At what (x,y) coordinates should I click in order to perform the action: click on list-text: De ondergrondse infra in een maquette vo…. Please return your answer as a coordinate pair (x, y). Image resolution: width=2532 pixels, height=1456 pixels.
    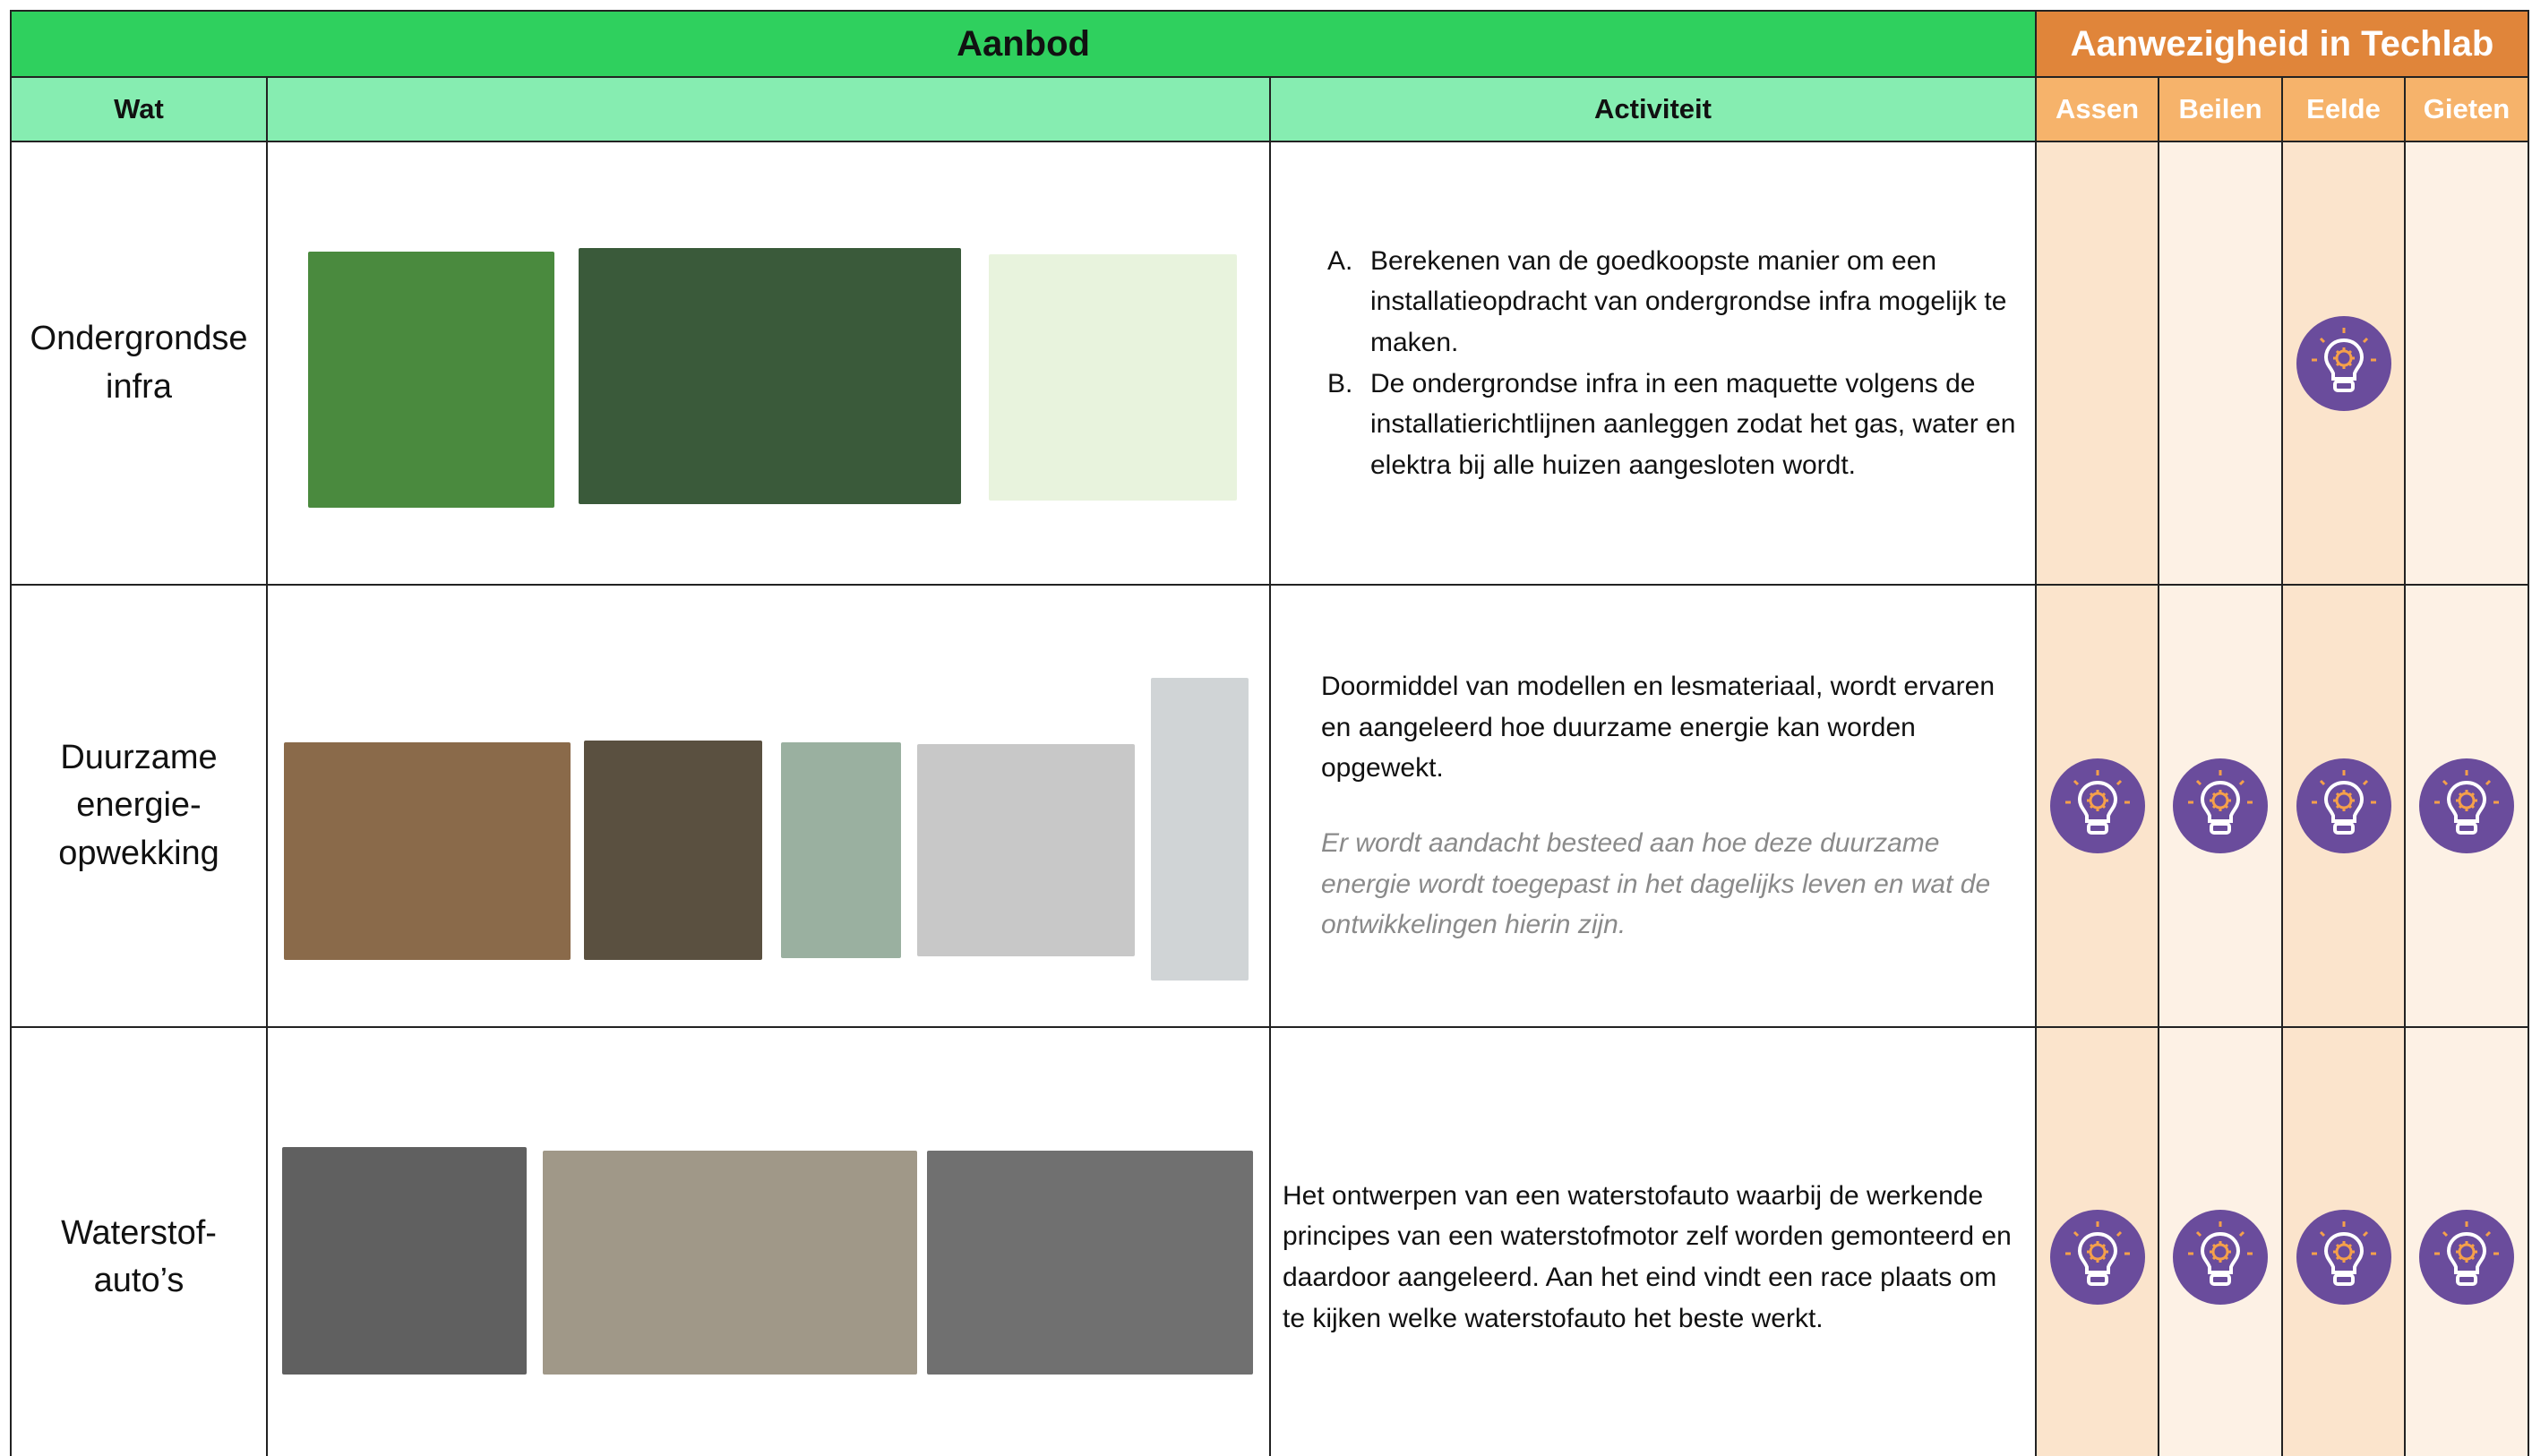
    Looking at the image, I should click on (1693, 424).